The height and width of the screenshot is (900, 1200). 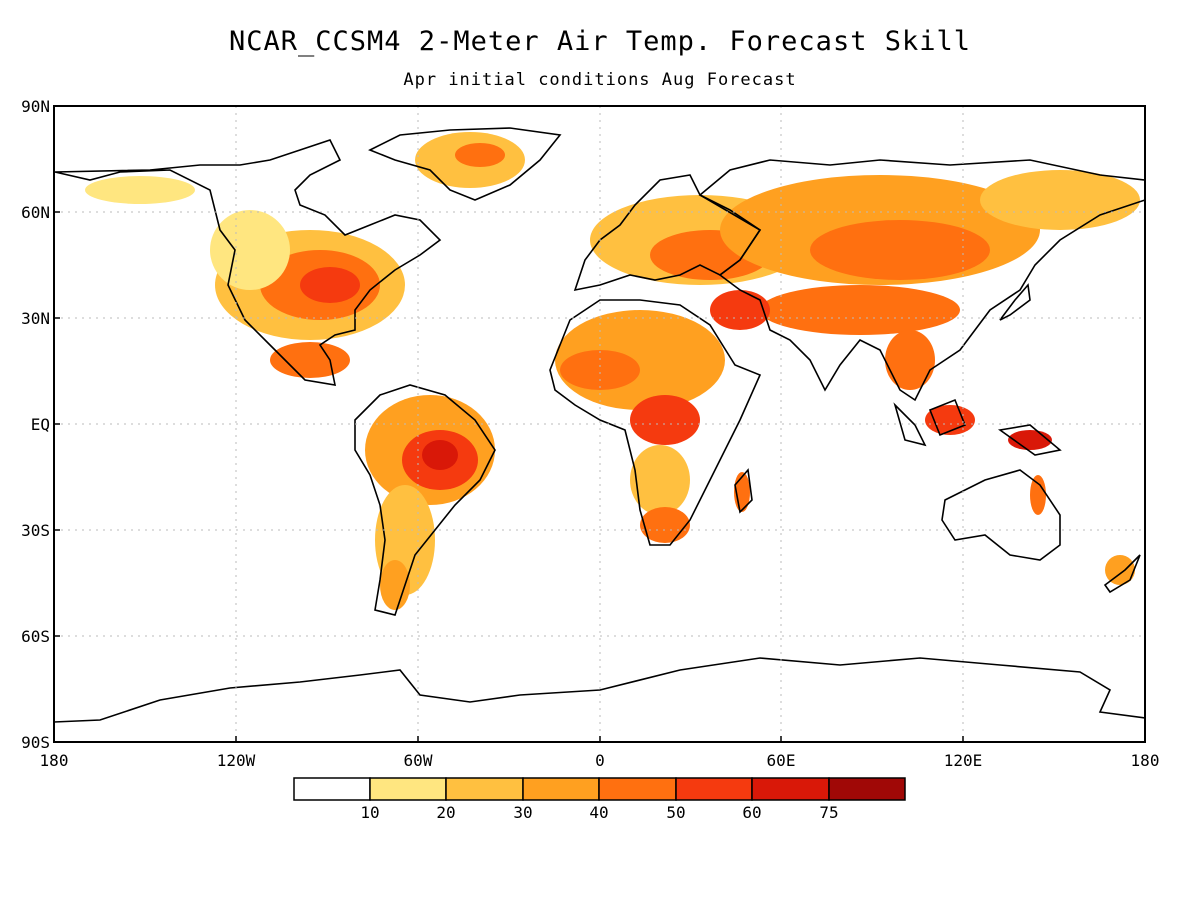 What do you see at coordinates (828, 812) in the screenshot?
I see `colorbar-label-75: 75` at bounding box center [828, 812].